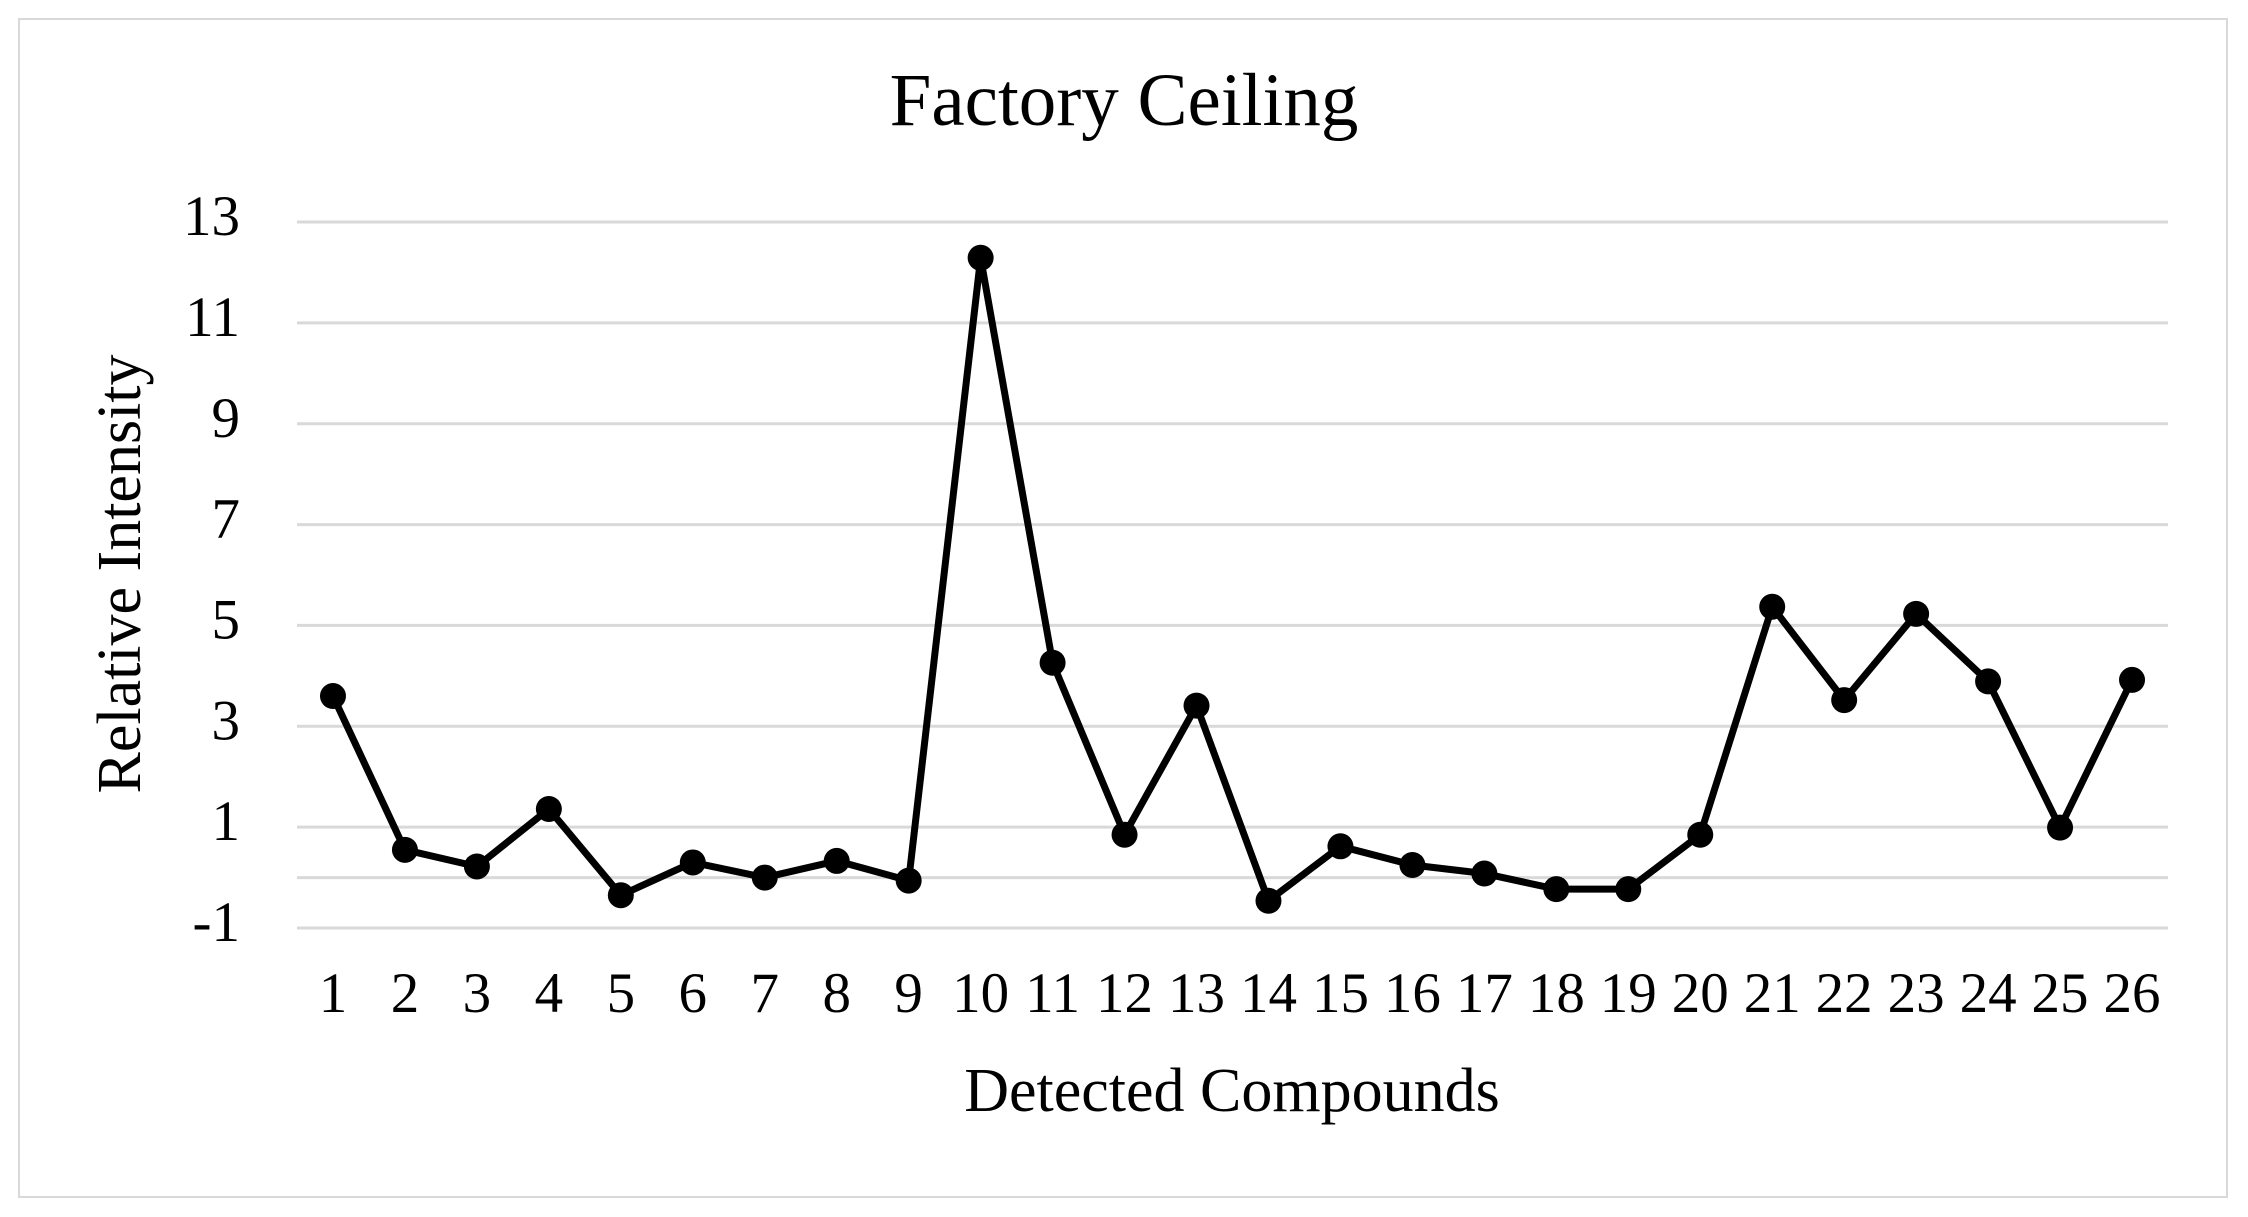 The image size is (2248, 1217). I want to click on x-tick-label: 18, so click(1556, 993).